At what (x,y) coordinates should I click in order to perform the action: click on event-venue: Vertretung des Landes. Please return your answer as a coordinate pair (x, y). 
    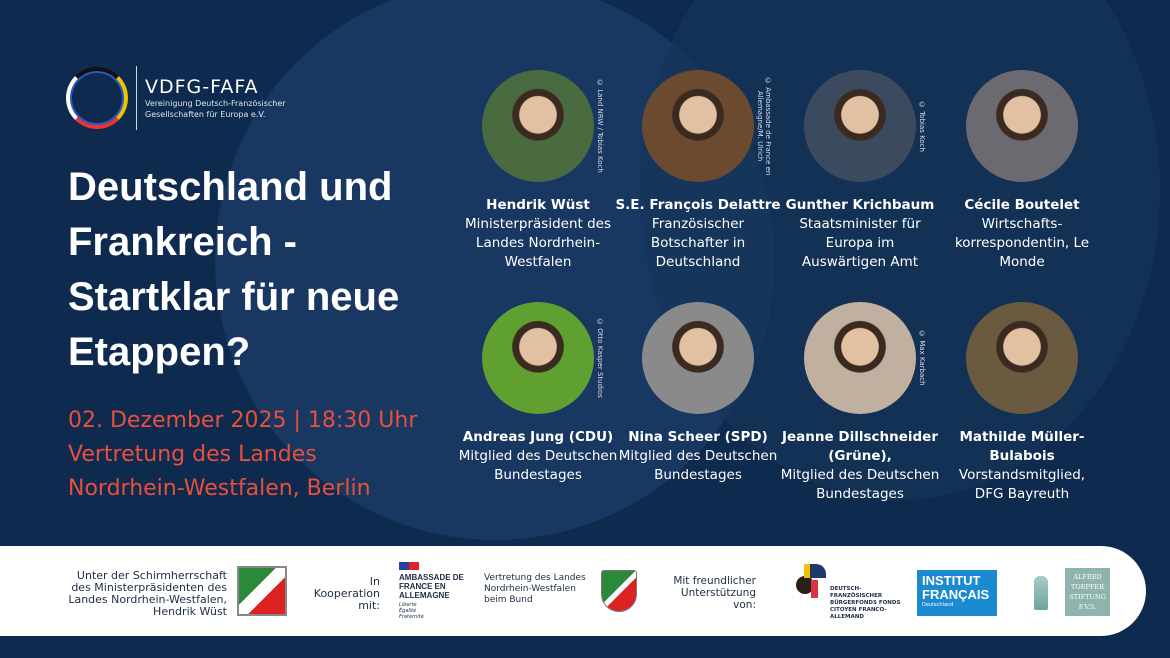
    Looking at the image, I should click on (192, 454).